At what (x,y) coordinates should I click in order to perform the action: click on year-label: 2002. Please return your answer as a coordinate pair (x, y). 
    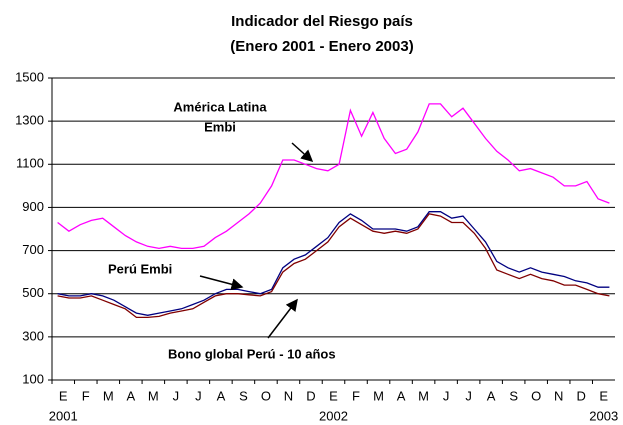
    Looking at the image, I should click on (333, 415).